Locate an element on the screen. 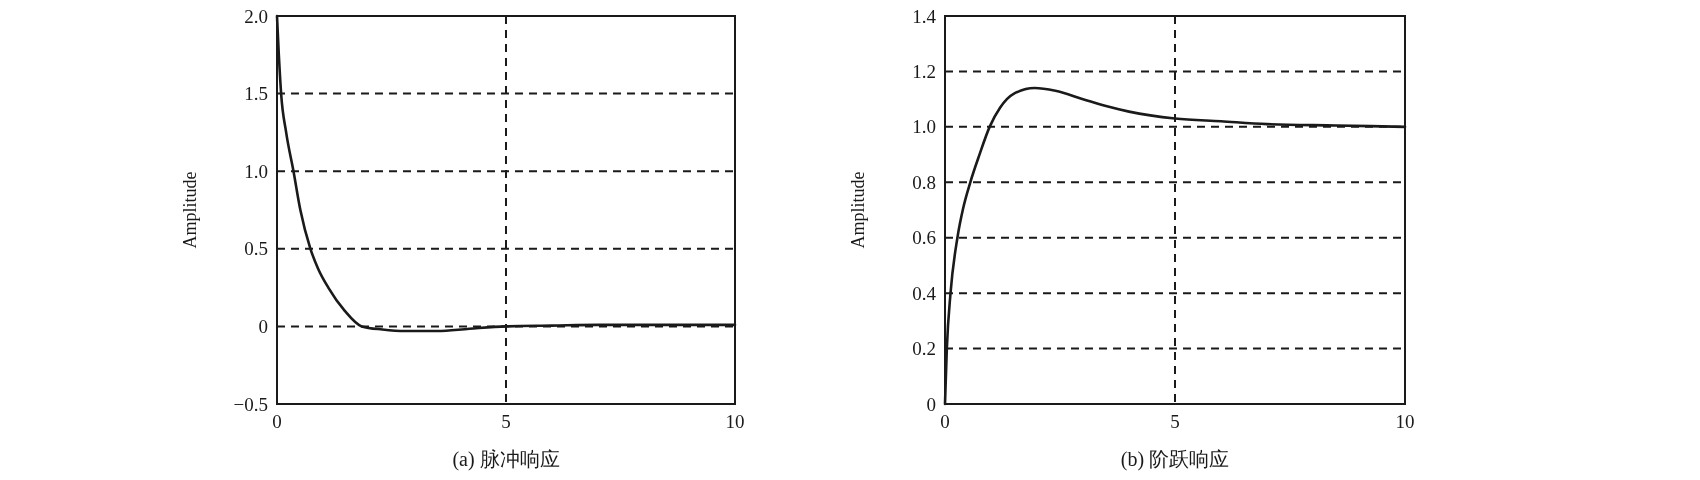  y-tick-label: 1.4 is located at coordinates (924, 16).